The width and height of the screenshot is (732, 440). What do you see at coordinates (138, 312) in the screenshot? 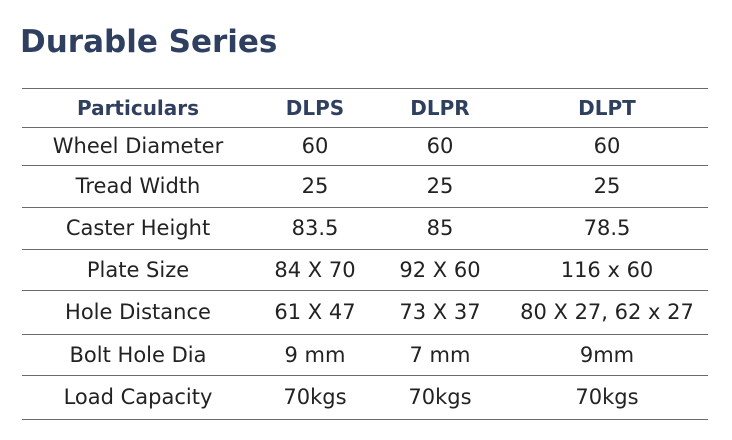
I see `row-label: Hole Distance` at bounding box center [138, 312].